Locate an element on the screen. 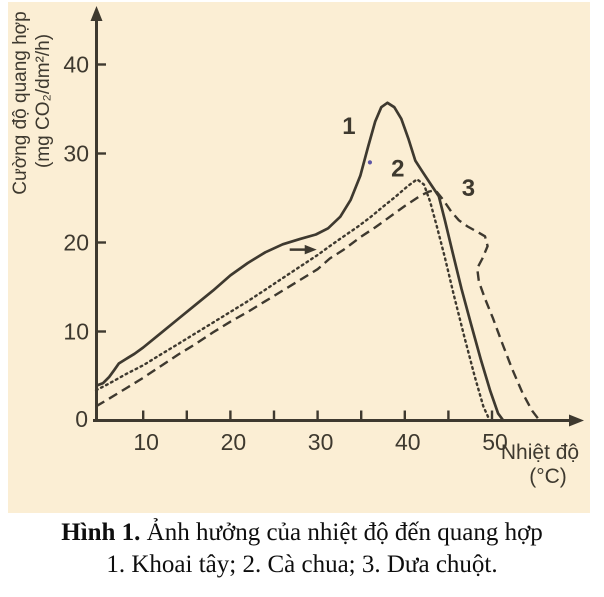 The width and height of the screenshot is (604, 597). y-tick-label: 20 is located at coordinates (76, 243).